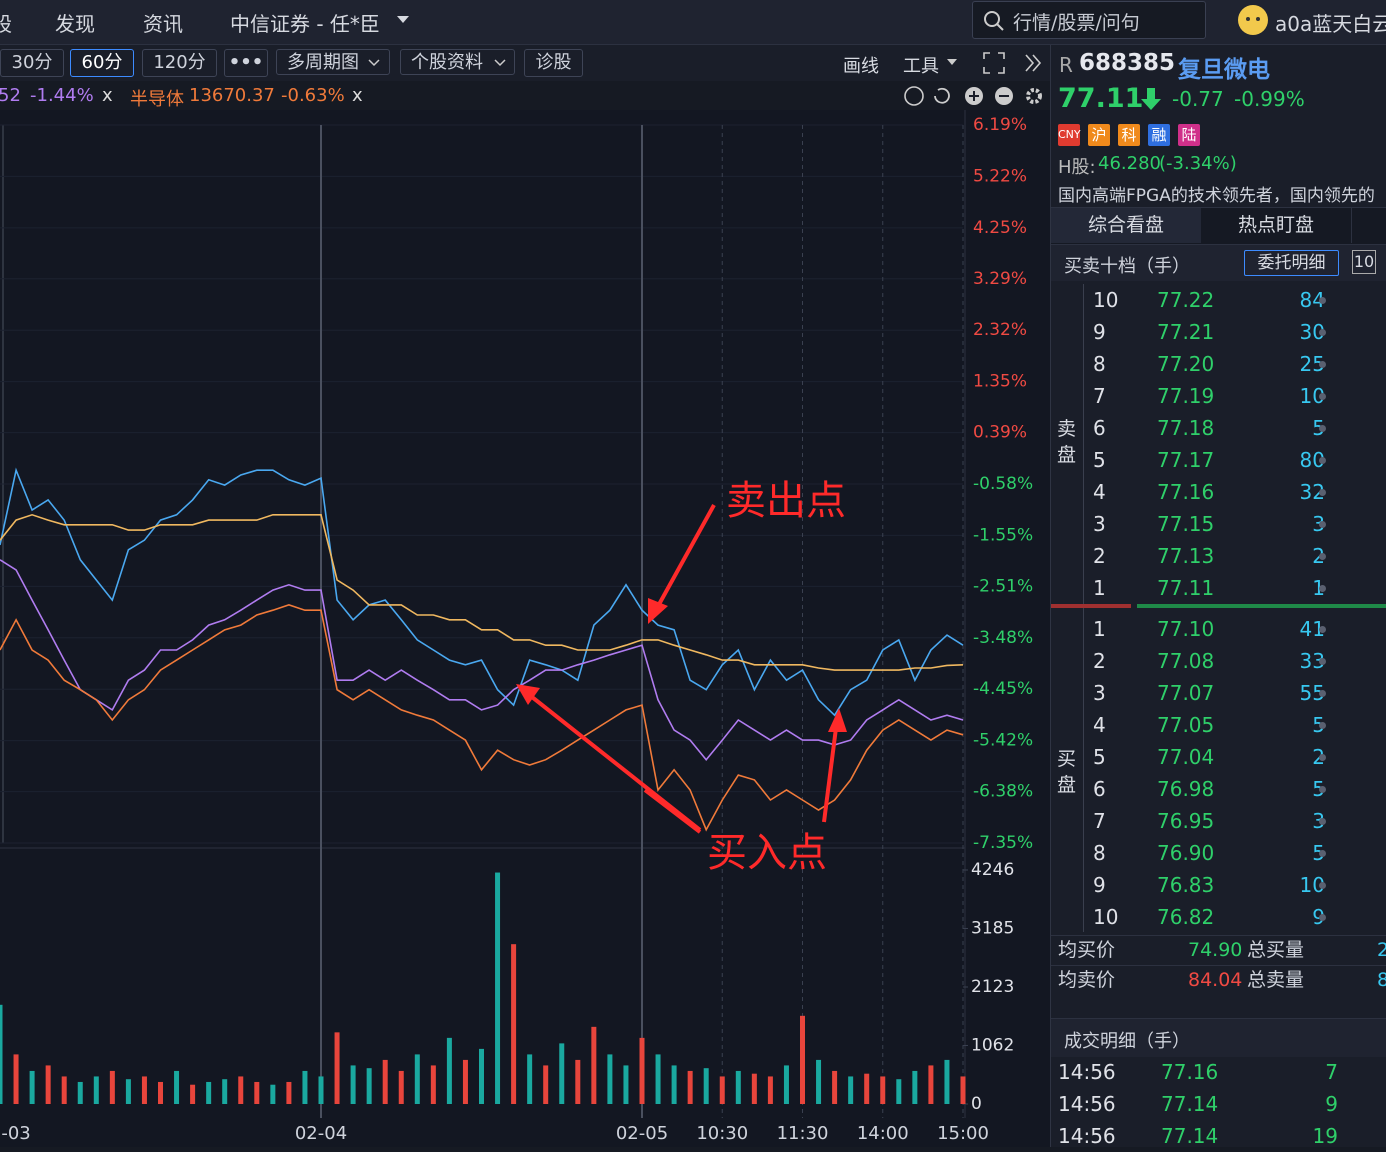  I want to click on book-row: 2 77.13 2, so click(1218, 556).